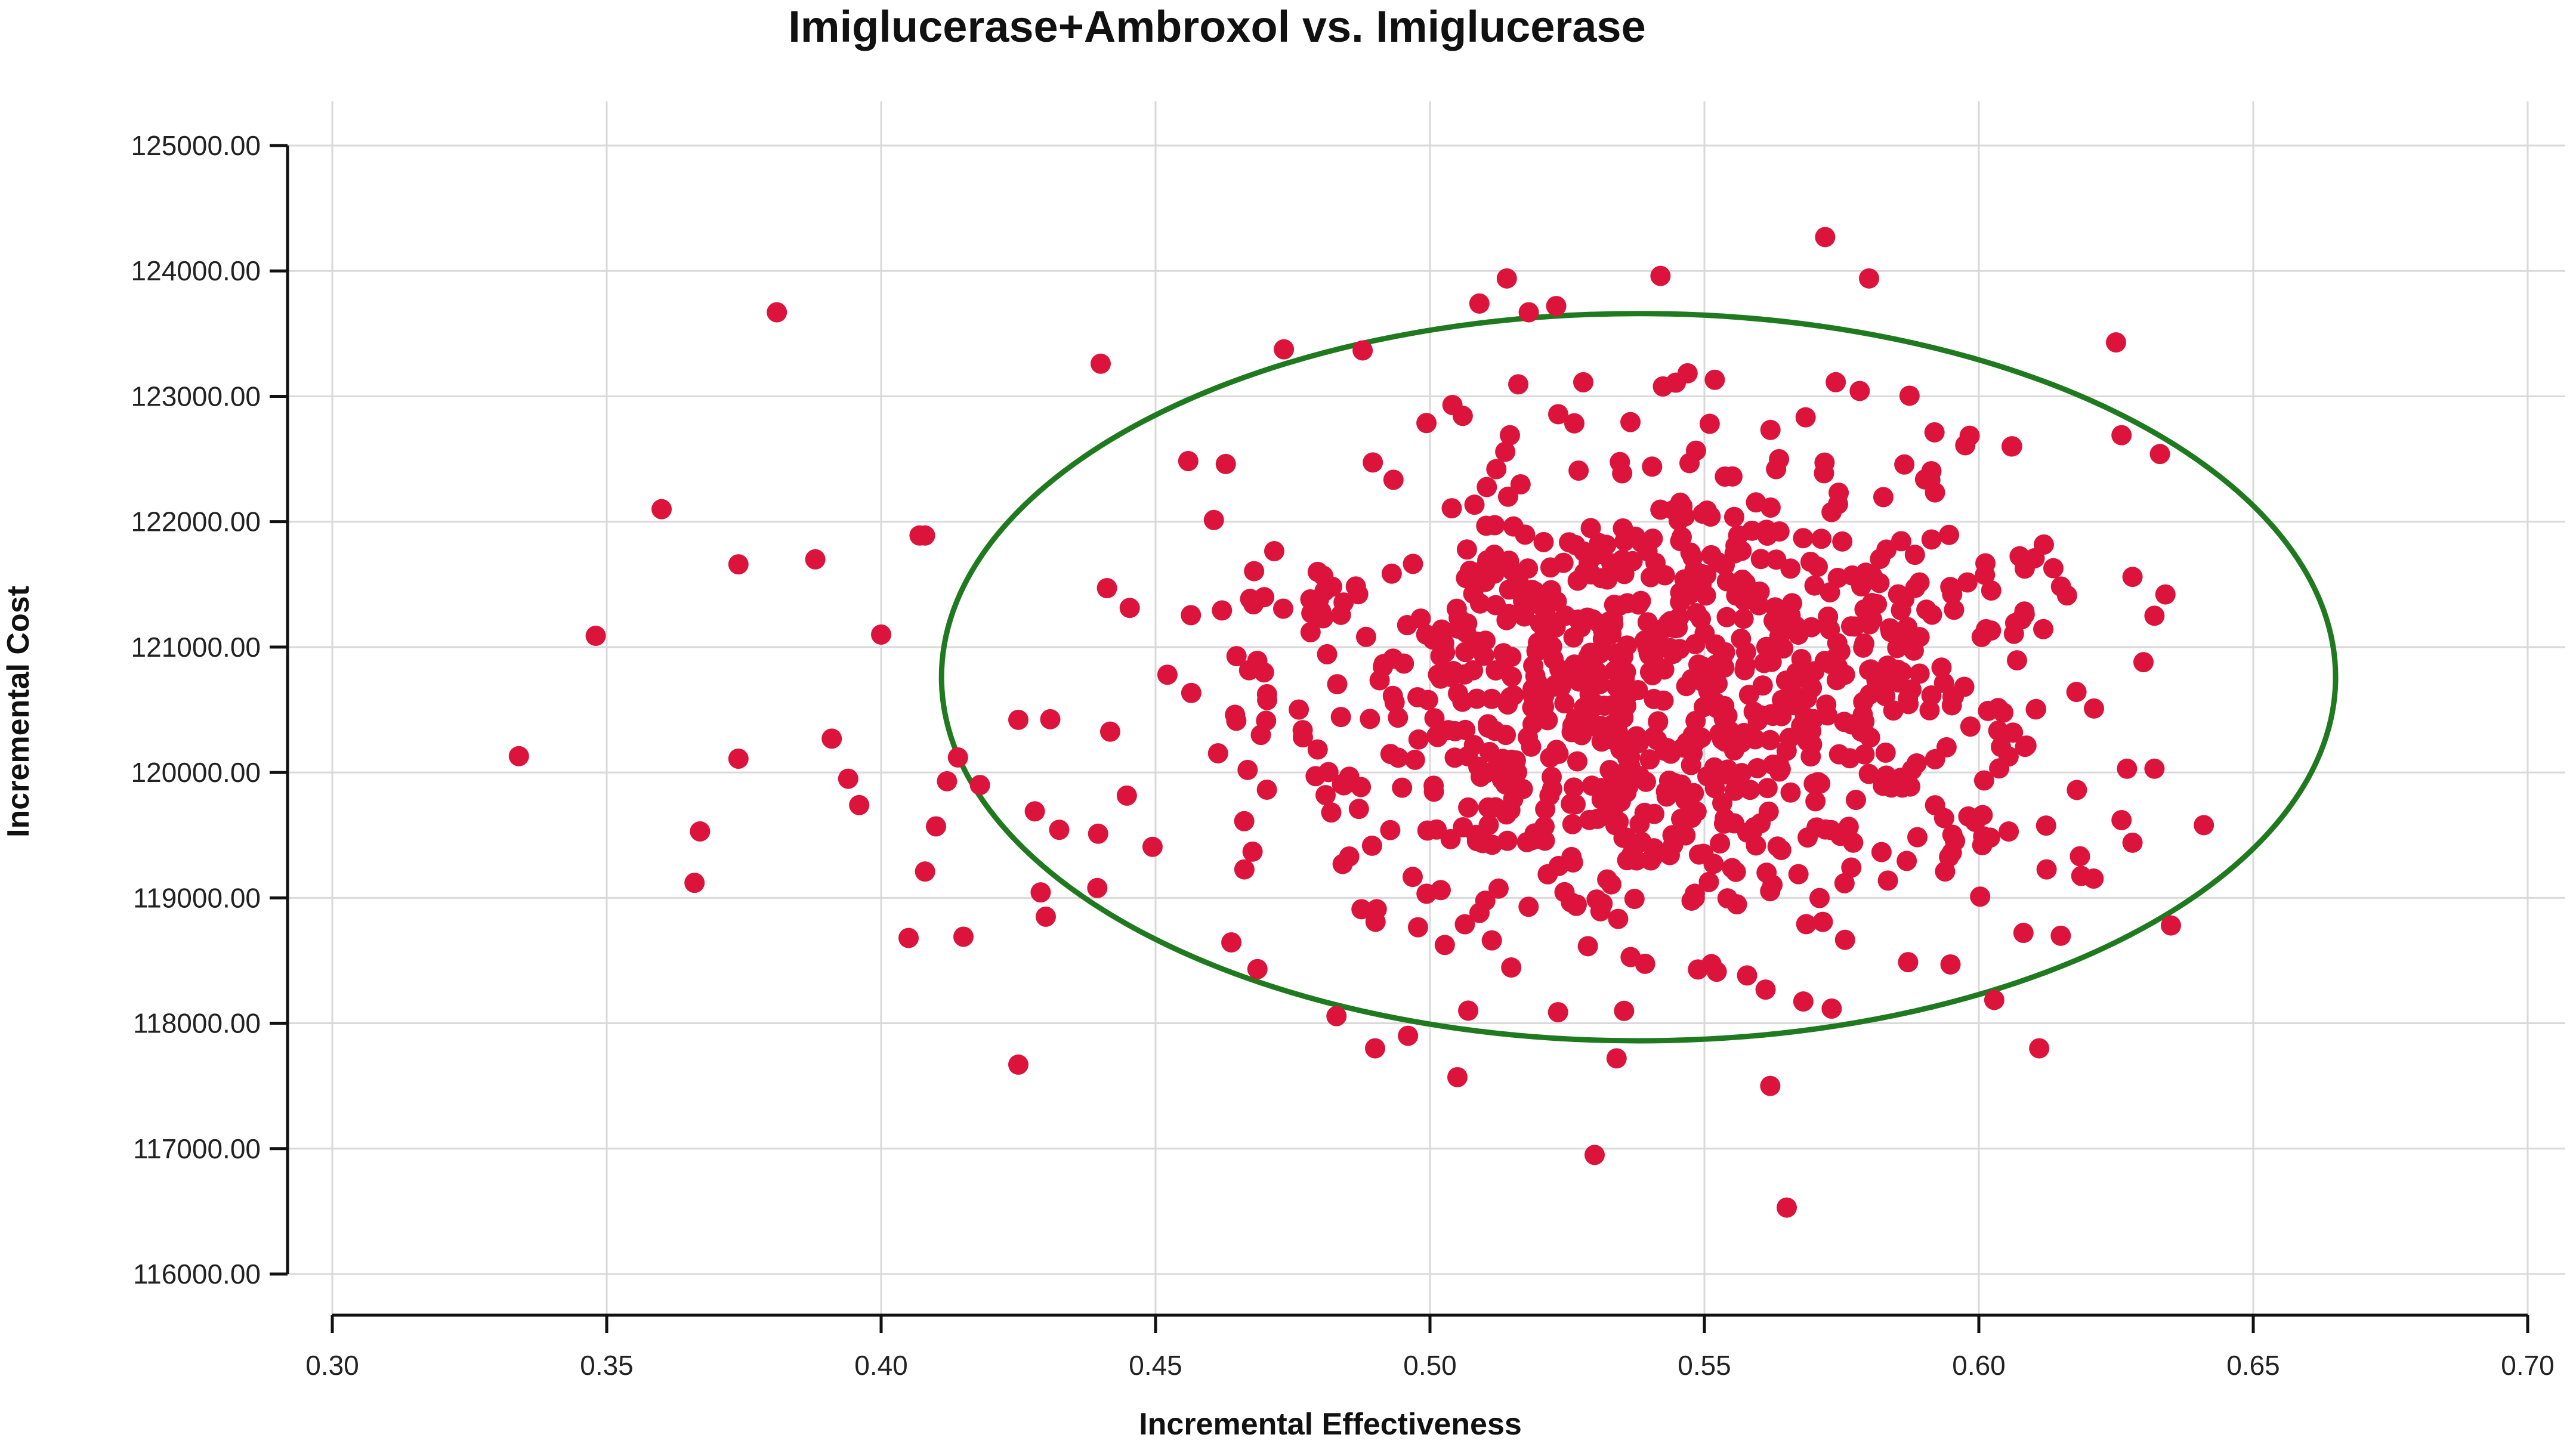  What do you see at coordinates (2528, 1365) in the screenshot?
I see `x-tick-label: 0.70` at bounding box center [2528, 1365].